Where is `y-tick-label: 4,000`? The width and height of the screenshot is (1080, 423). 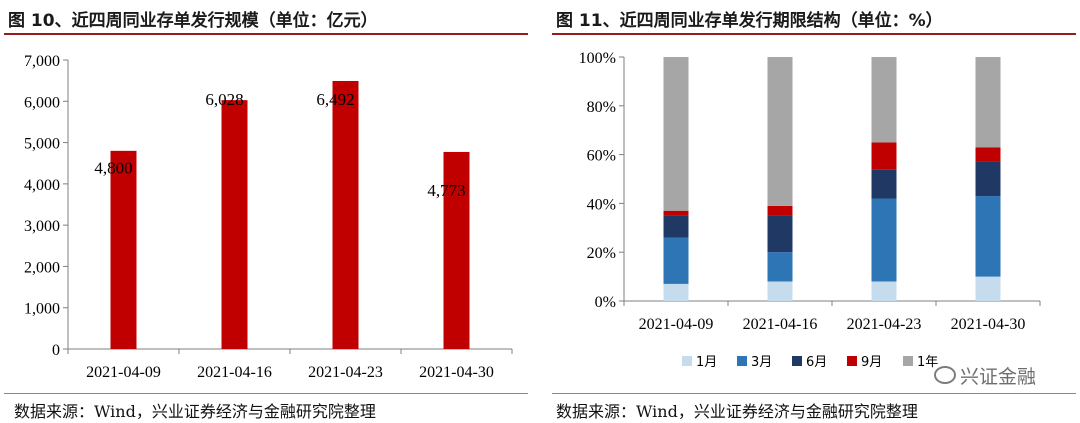 y-tick-label: 4,000 is located at coordinates (42, 185).